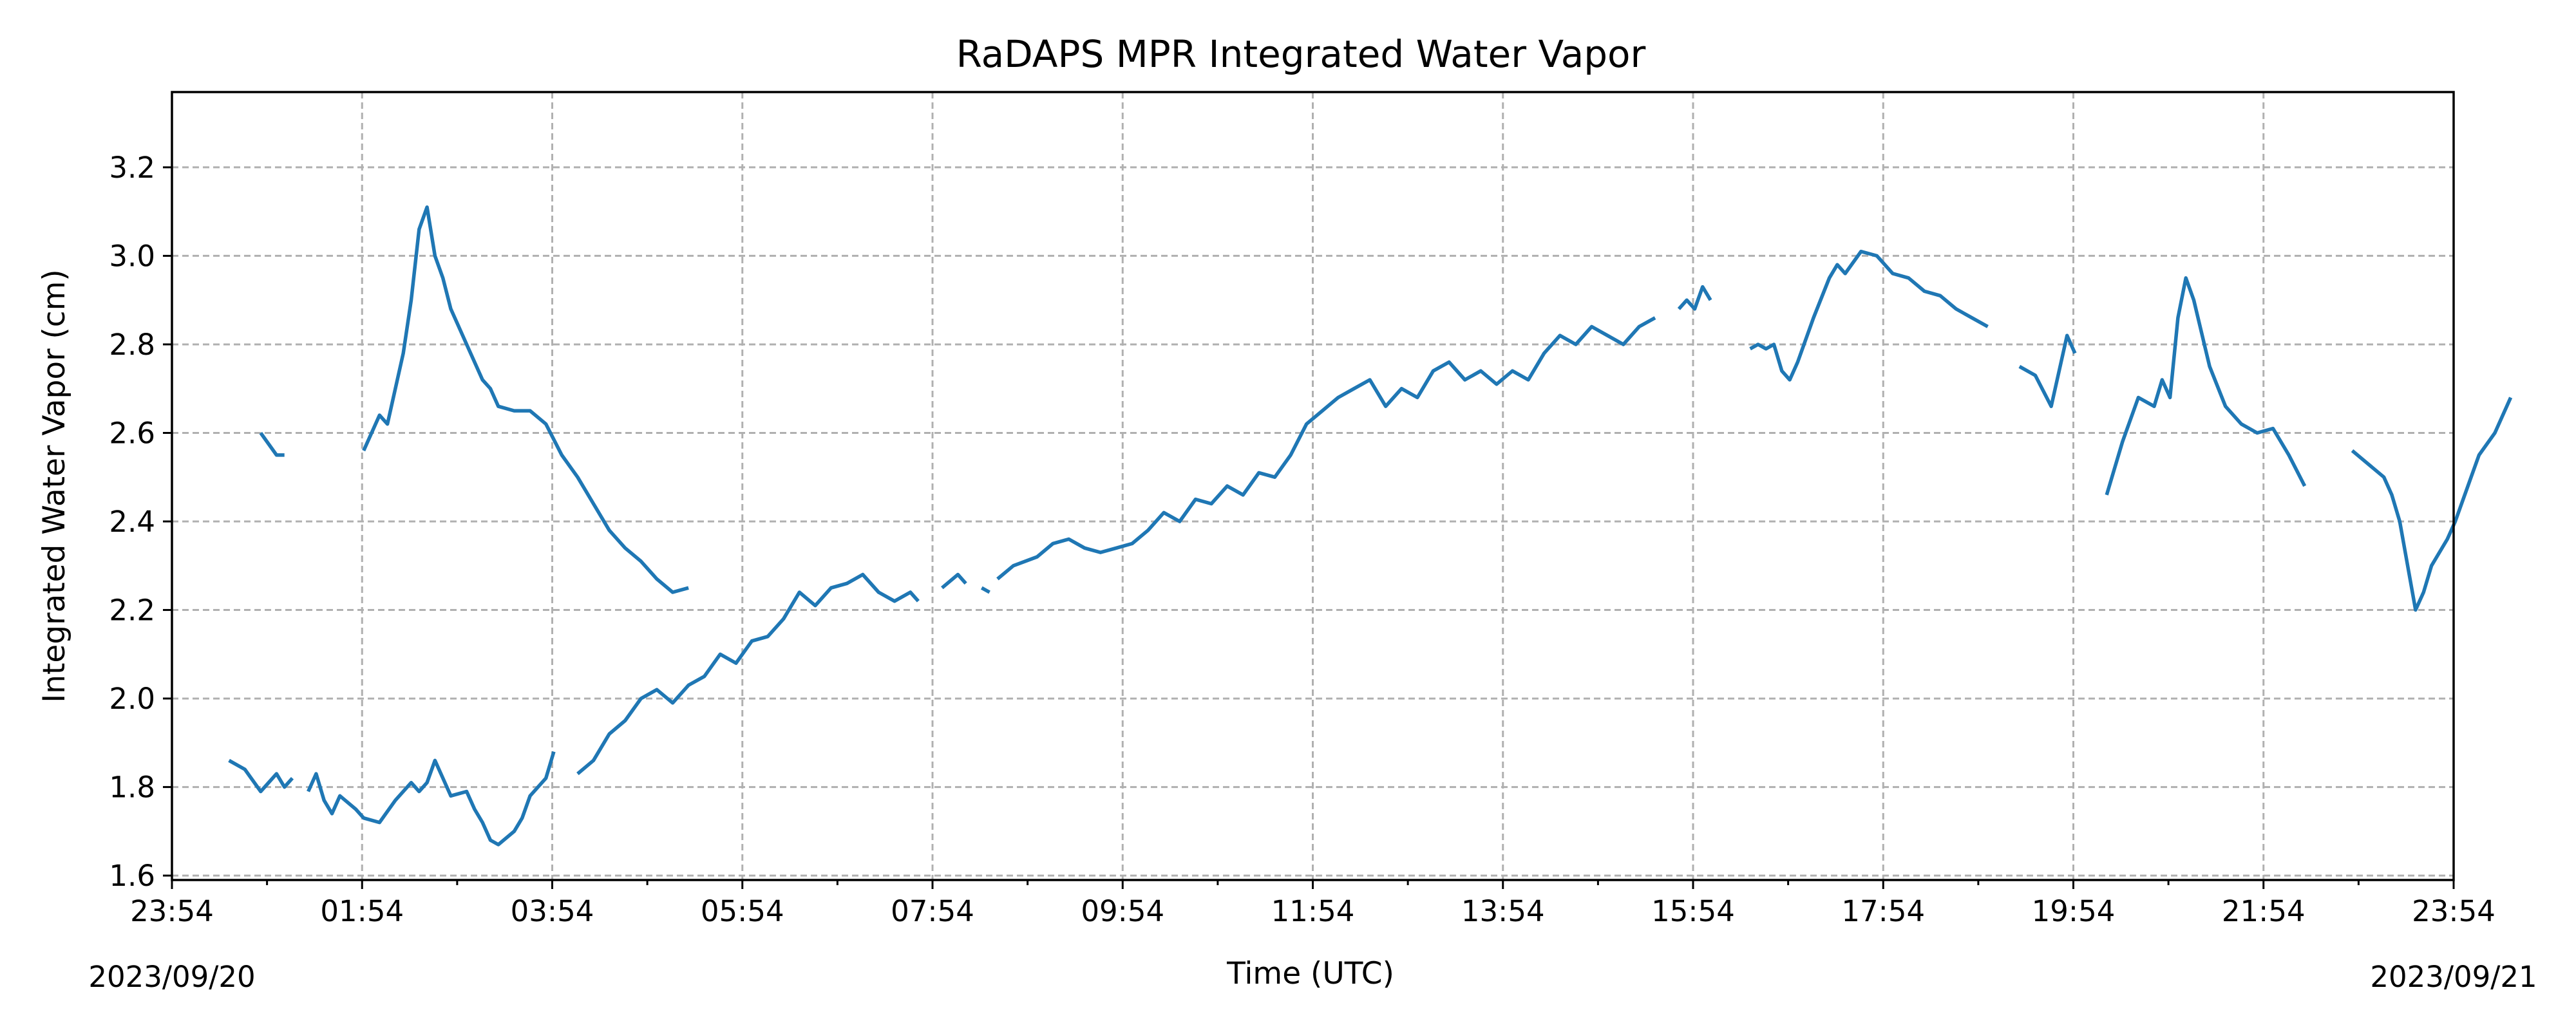 The image size is (2576, 1030). What do you see at coordinates (132, 256) in the screenshot?
I see `y-tick-label: 3.0` at bounding box center [132, 256].